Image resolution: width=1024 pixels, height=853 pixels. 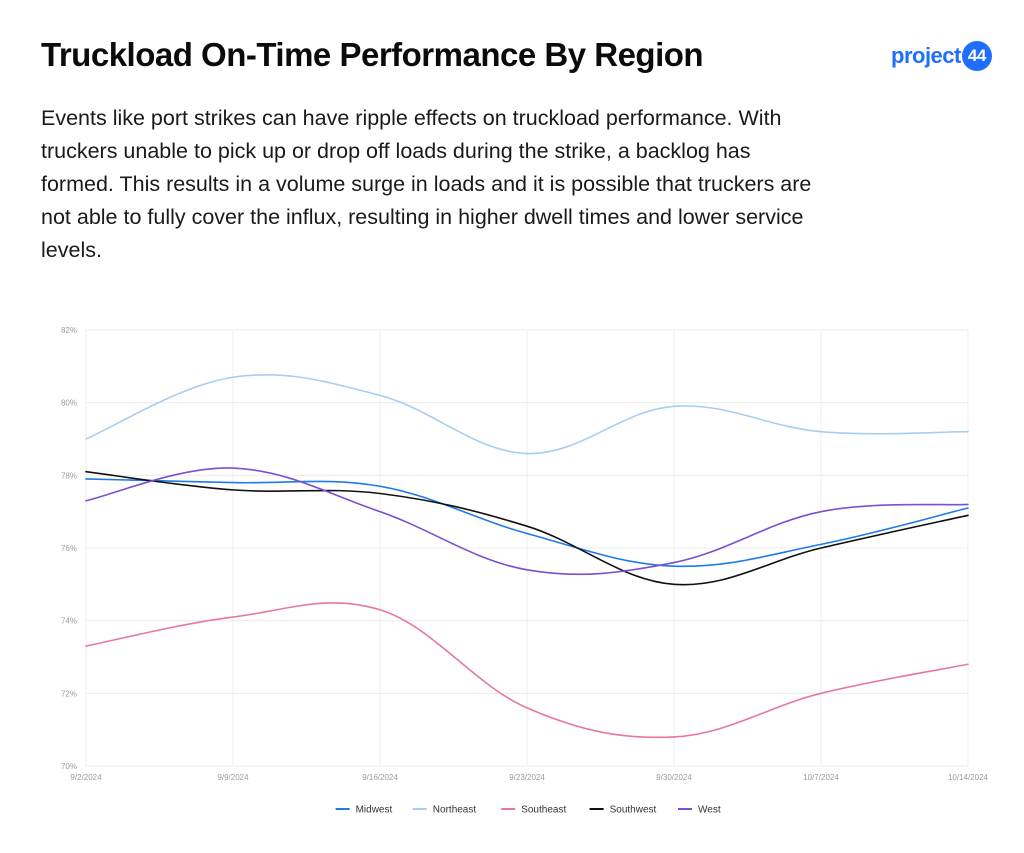 I want to click on logo-wordmark: project, so click(x=926, y=55).